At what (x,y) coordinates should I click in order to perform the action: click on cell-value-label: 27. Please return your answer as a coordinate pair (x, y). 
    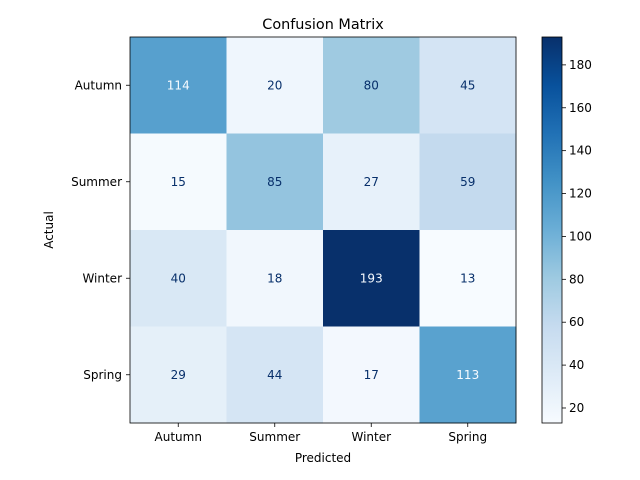
    Looking at the image, I should click on (371, 182).